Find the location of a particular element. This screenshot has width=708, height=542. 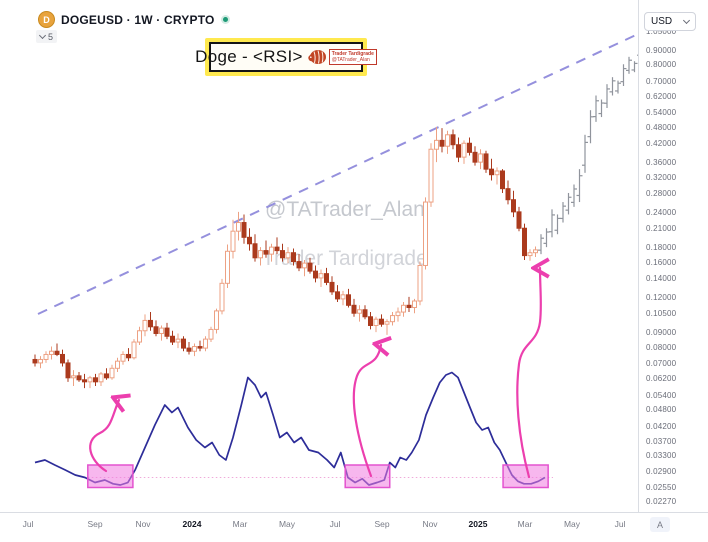

auto-scale-label: A is located at coordinates (659, 524).